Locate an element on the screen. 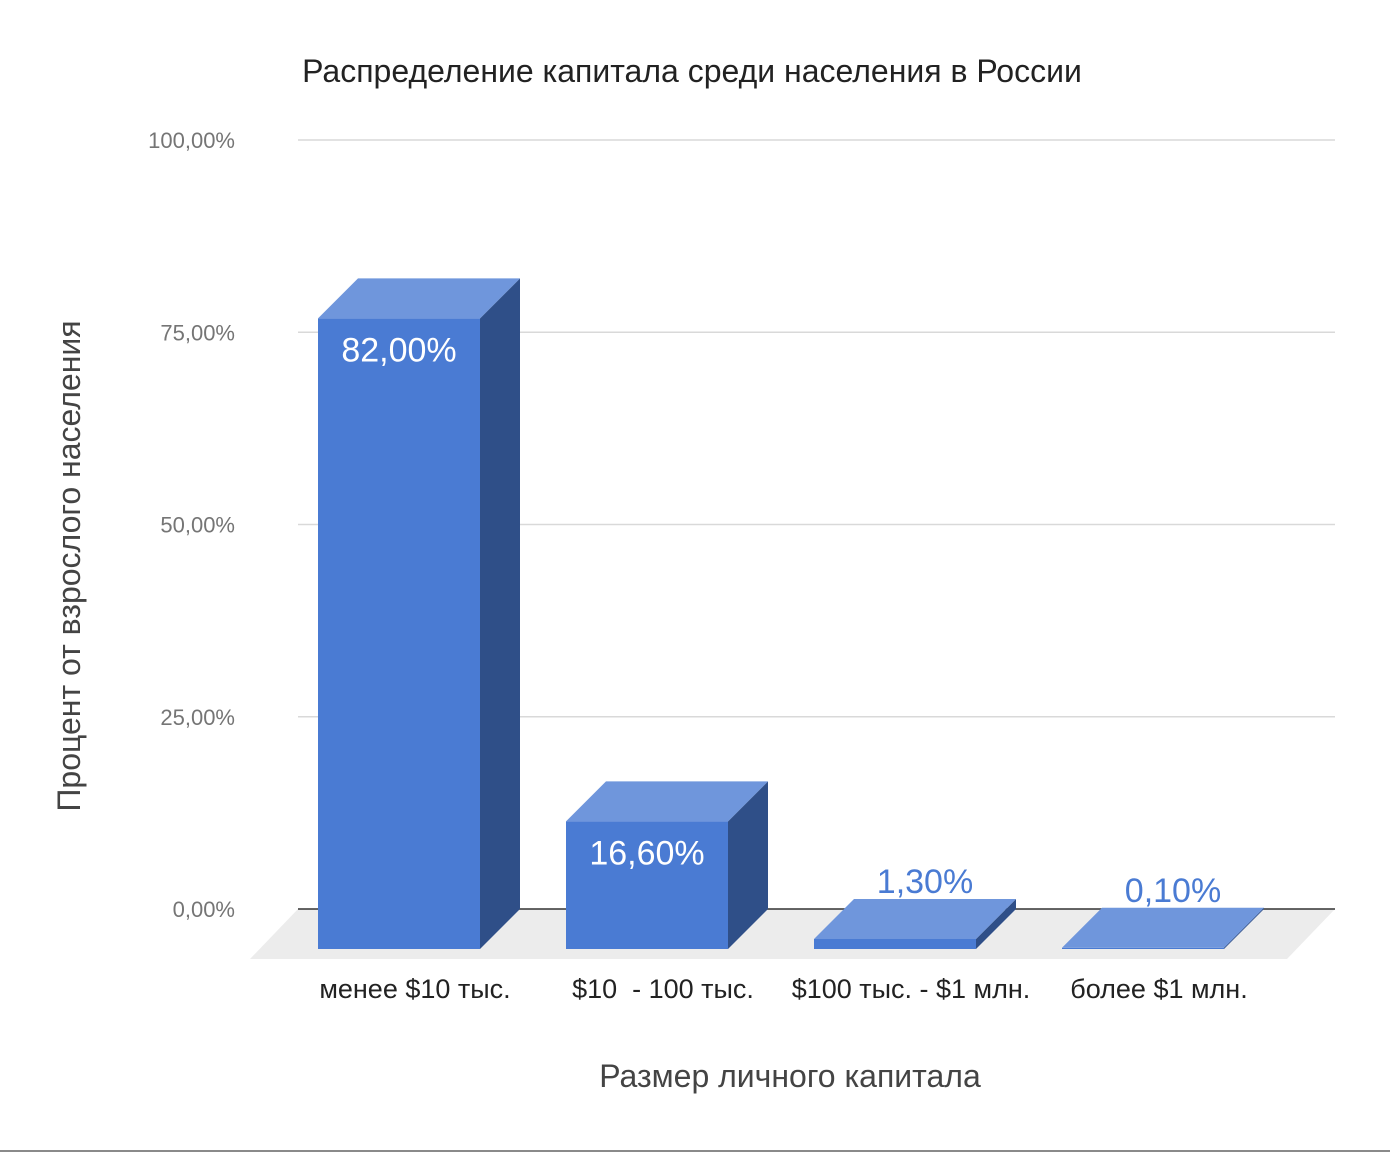 Image resolution: width=1390 pixels, height=1154 pixels. y-axis-ticks: 0,00% 25,00% 50,00% 75,00% 100,00% is located at coordinates (191, 525).